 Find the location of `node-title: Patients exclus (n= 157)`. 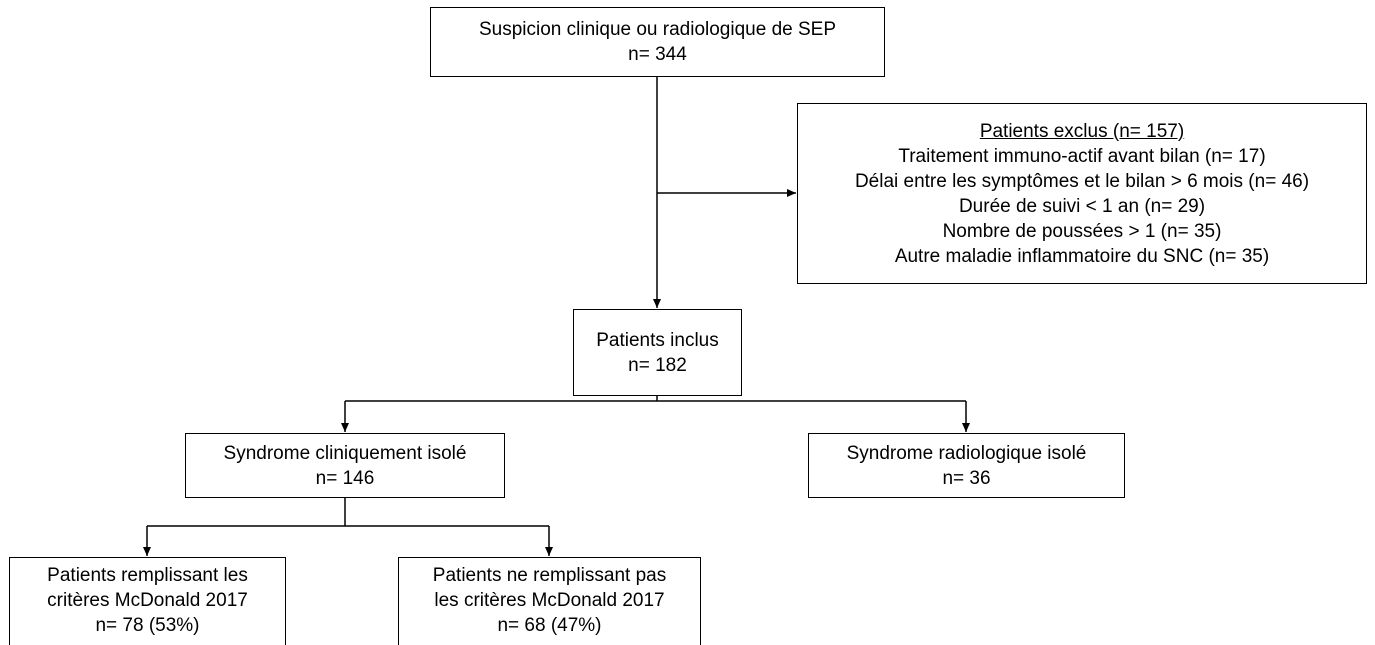

node-title: Patients exclus (n= 157) is located at coordinates (1082, 131).